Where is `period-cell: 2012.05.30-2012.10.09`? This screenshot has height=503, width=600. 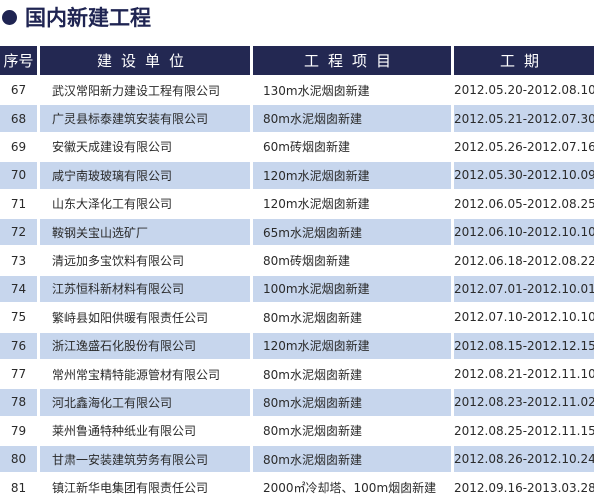
period-cell: 2012.05.30-2012.10.09 is located at coordinates (524, 175).